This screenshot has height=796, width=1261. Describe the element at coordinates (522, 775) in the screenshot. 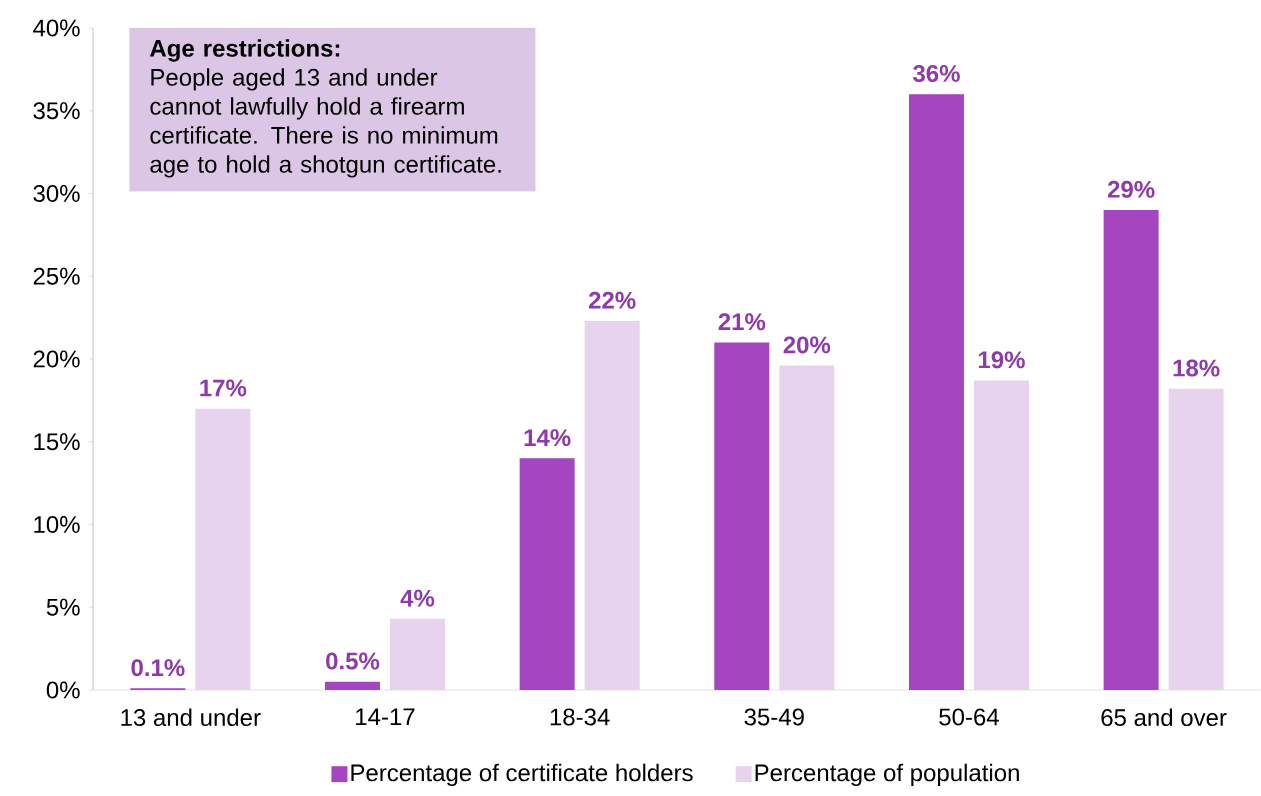

I see `legend-label: Percentage of certificate holders` at that location.